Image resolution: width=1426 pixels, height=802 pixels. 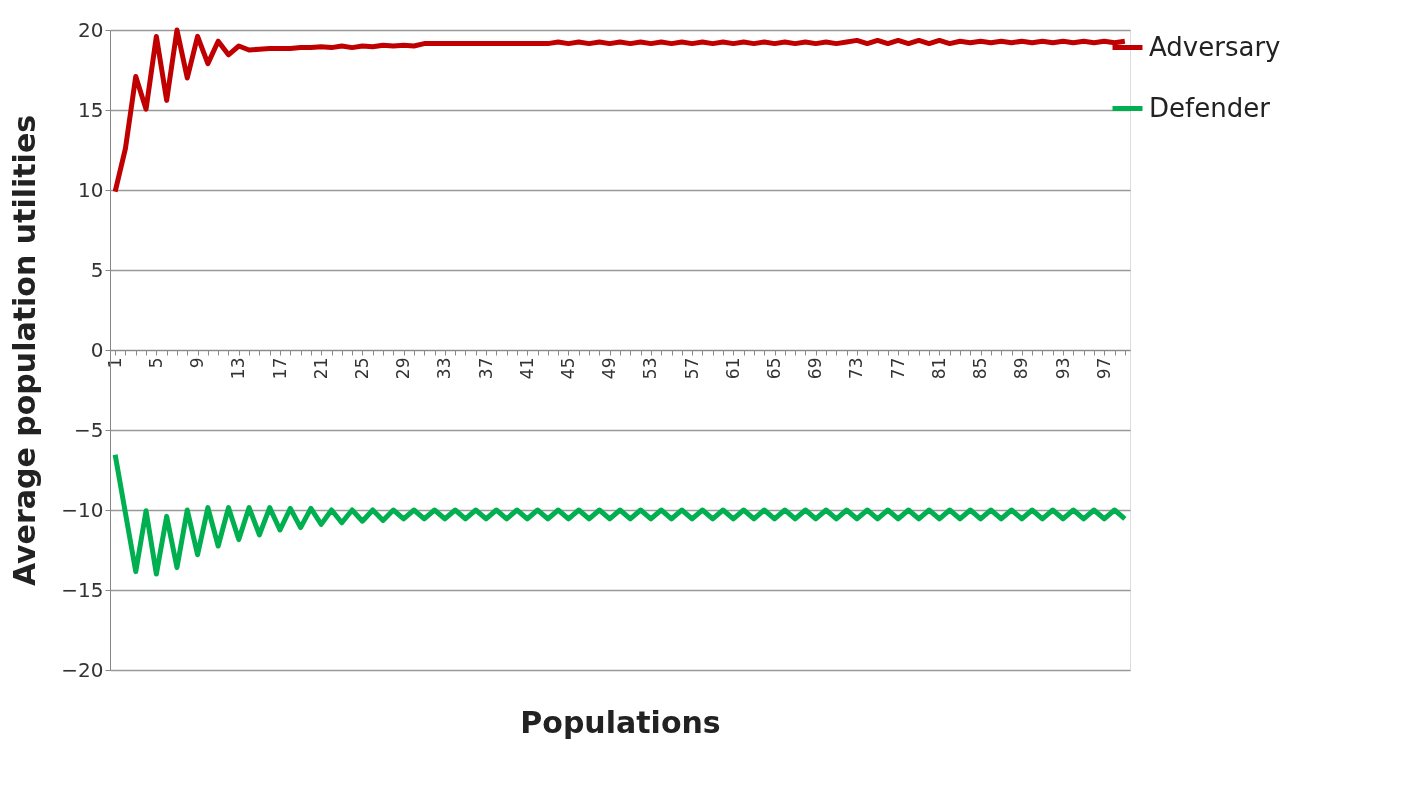 I want to click on y-tick-label: −15, so click(x=82, y=589).